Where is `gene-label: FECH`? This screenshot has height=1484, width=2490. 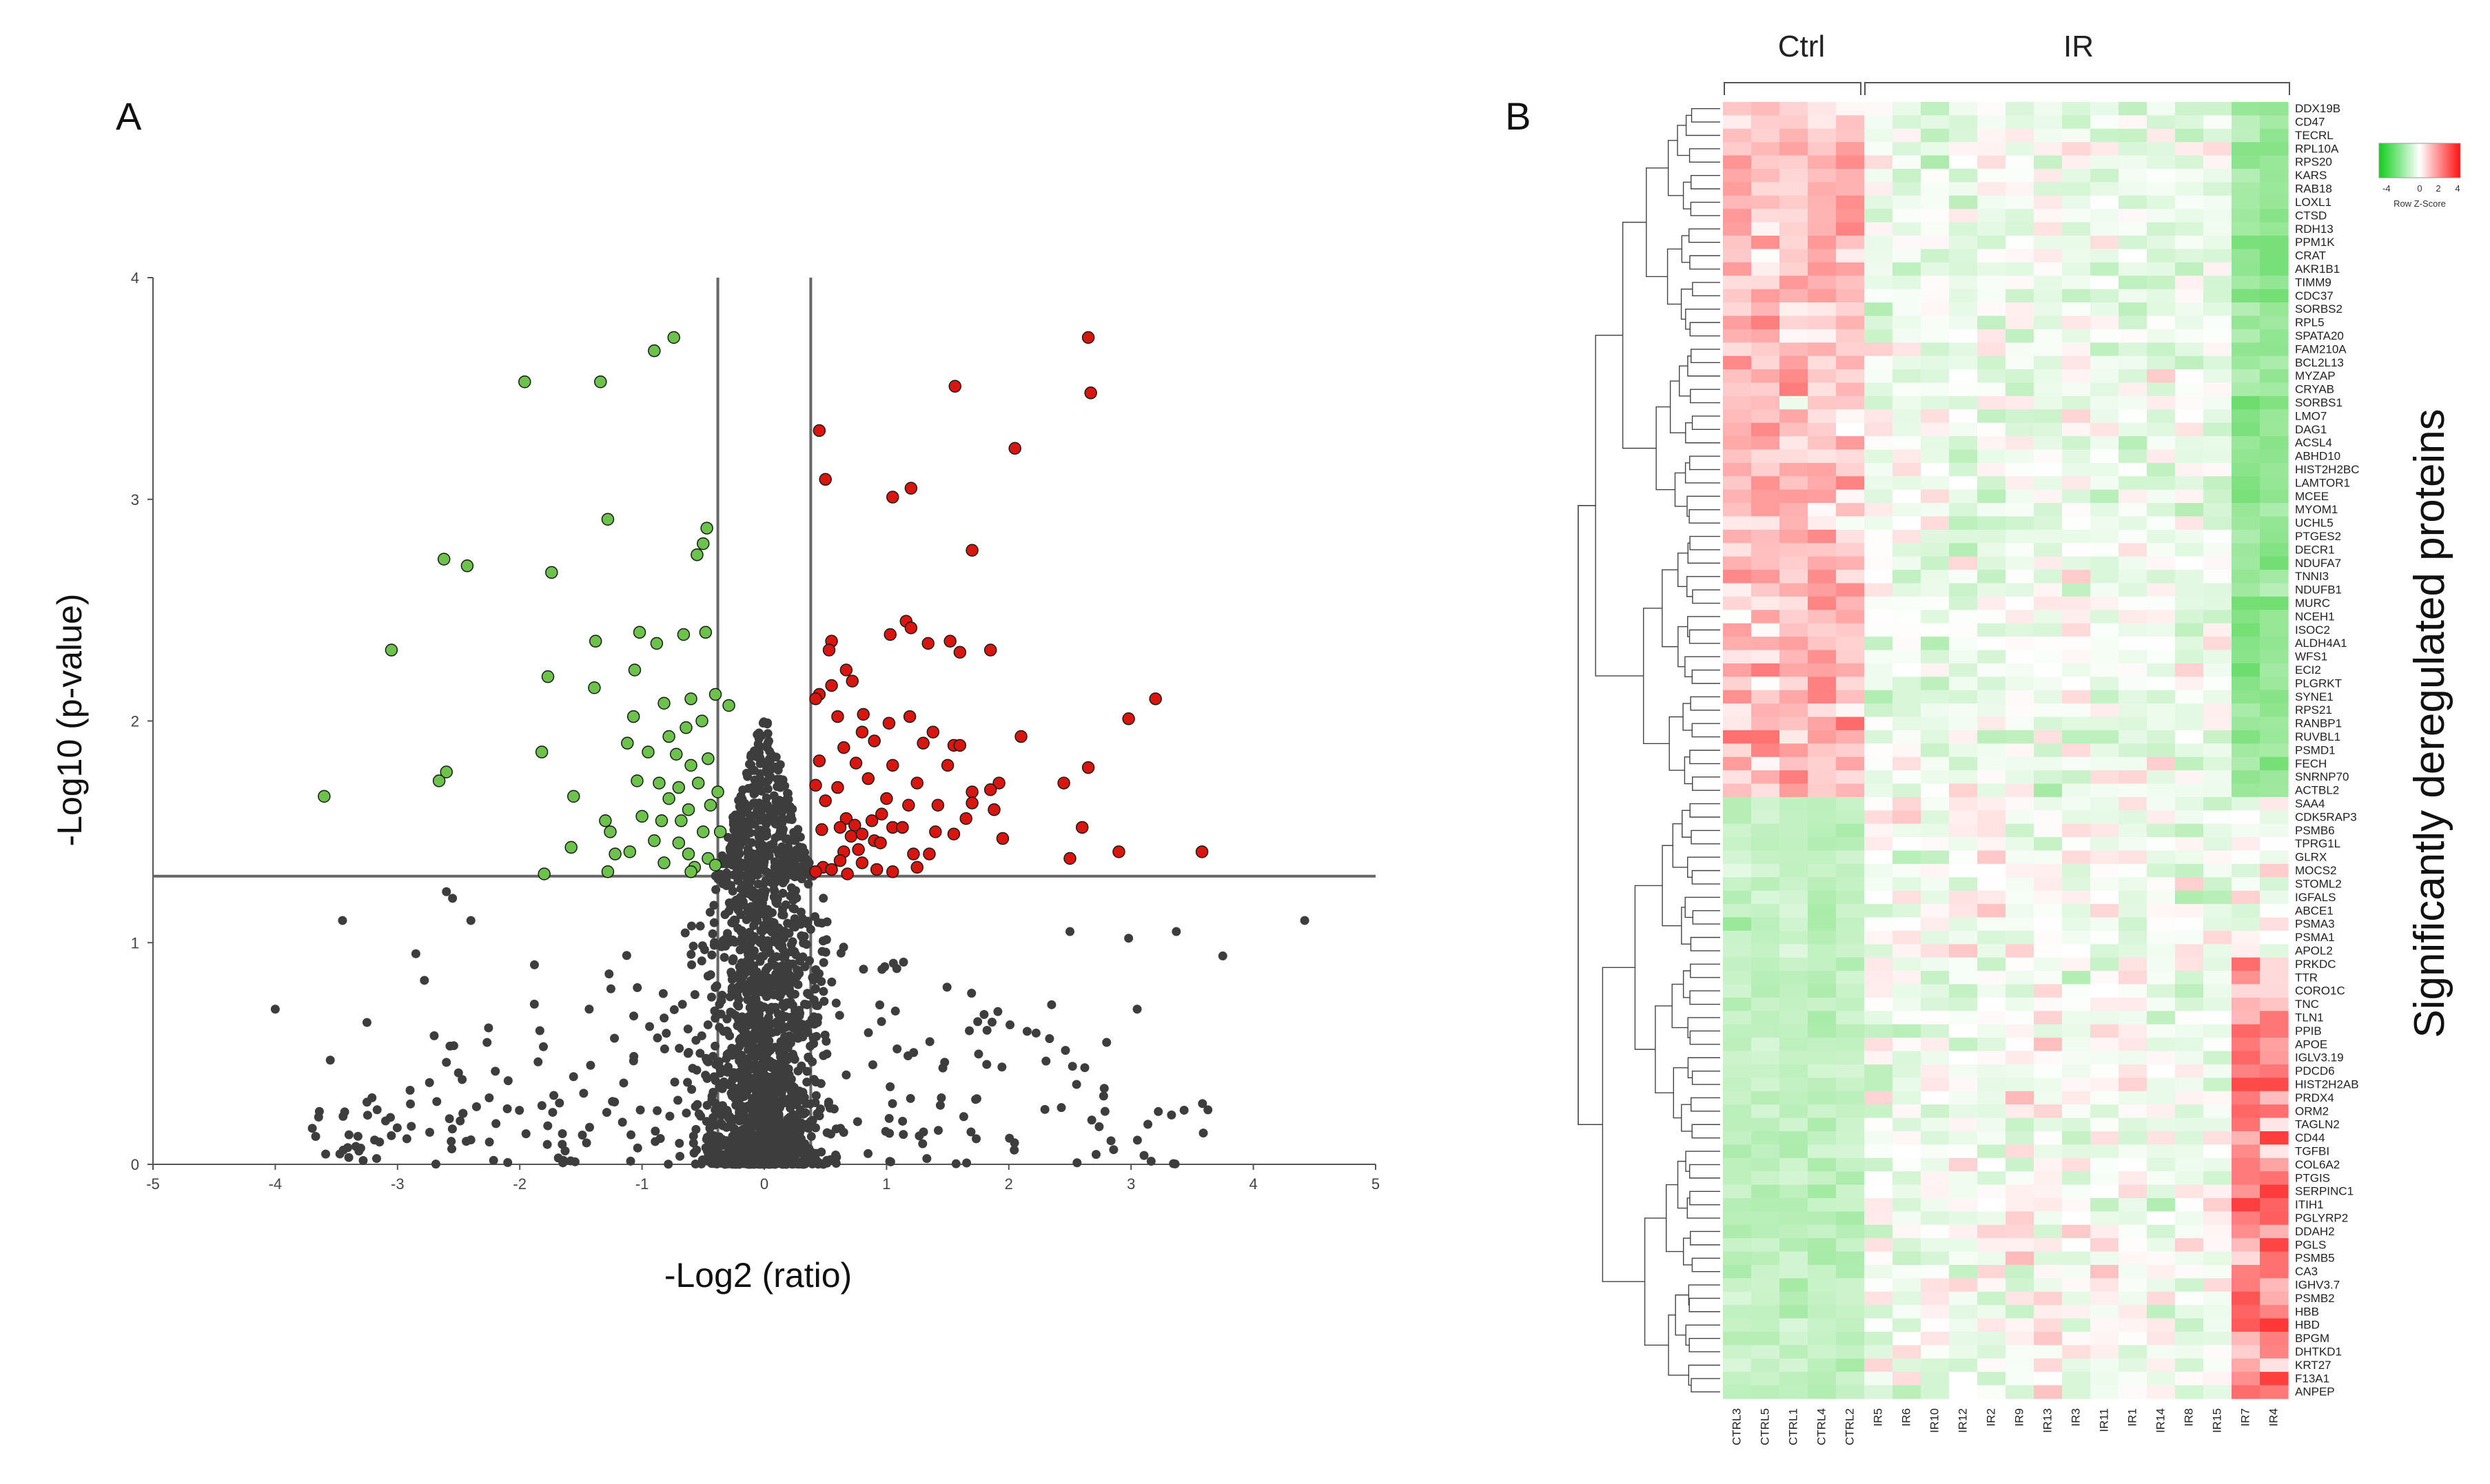
gene-label: FECH is located at coordinates (2311, 763).